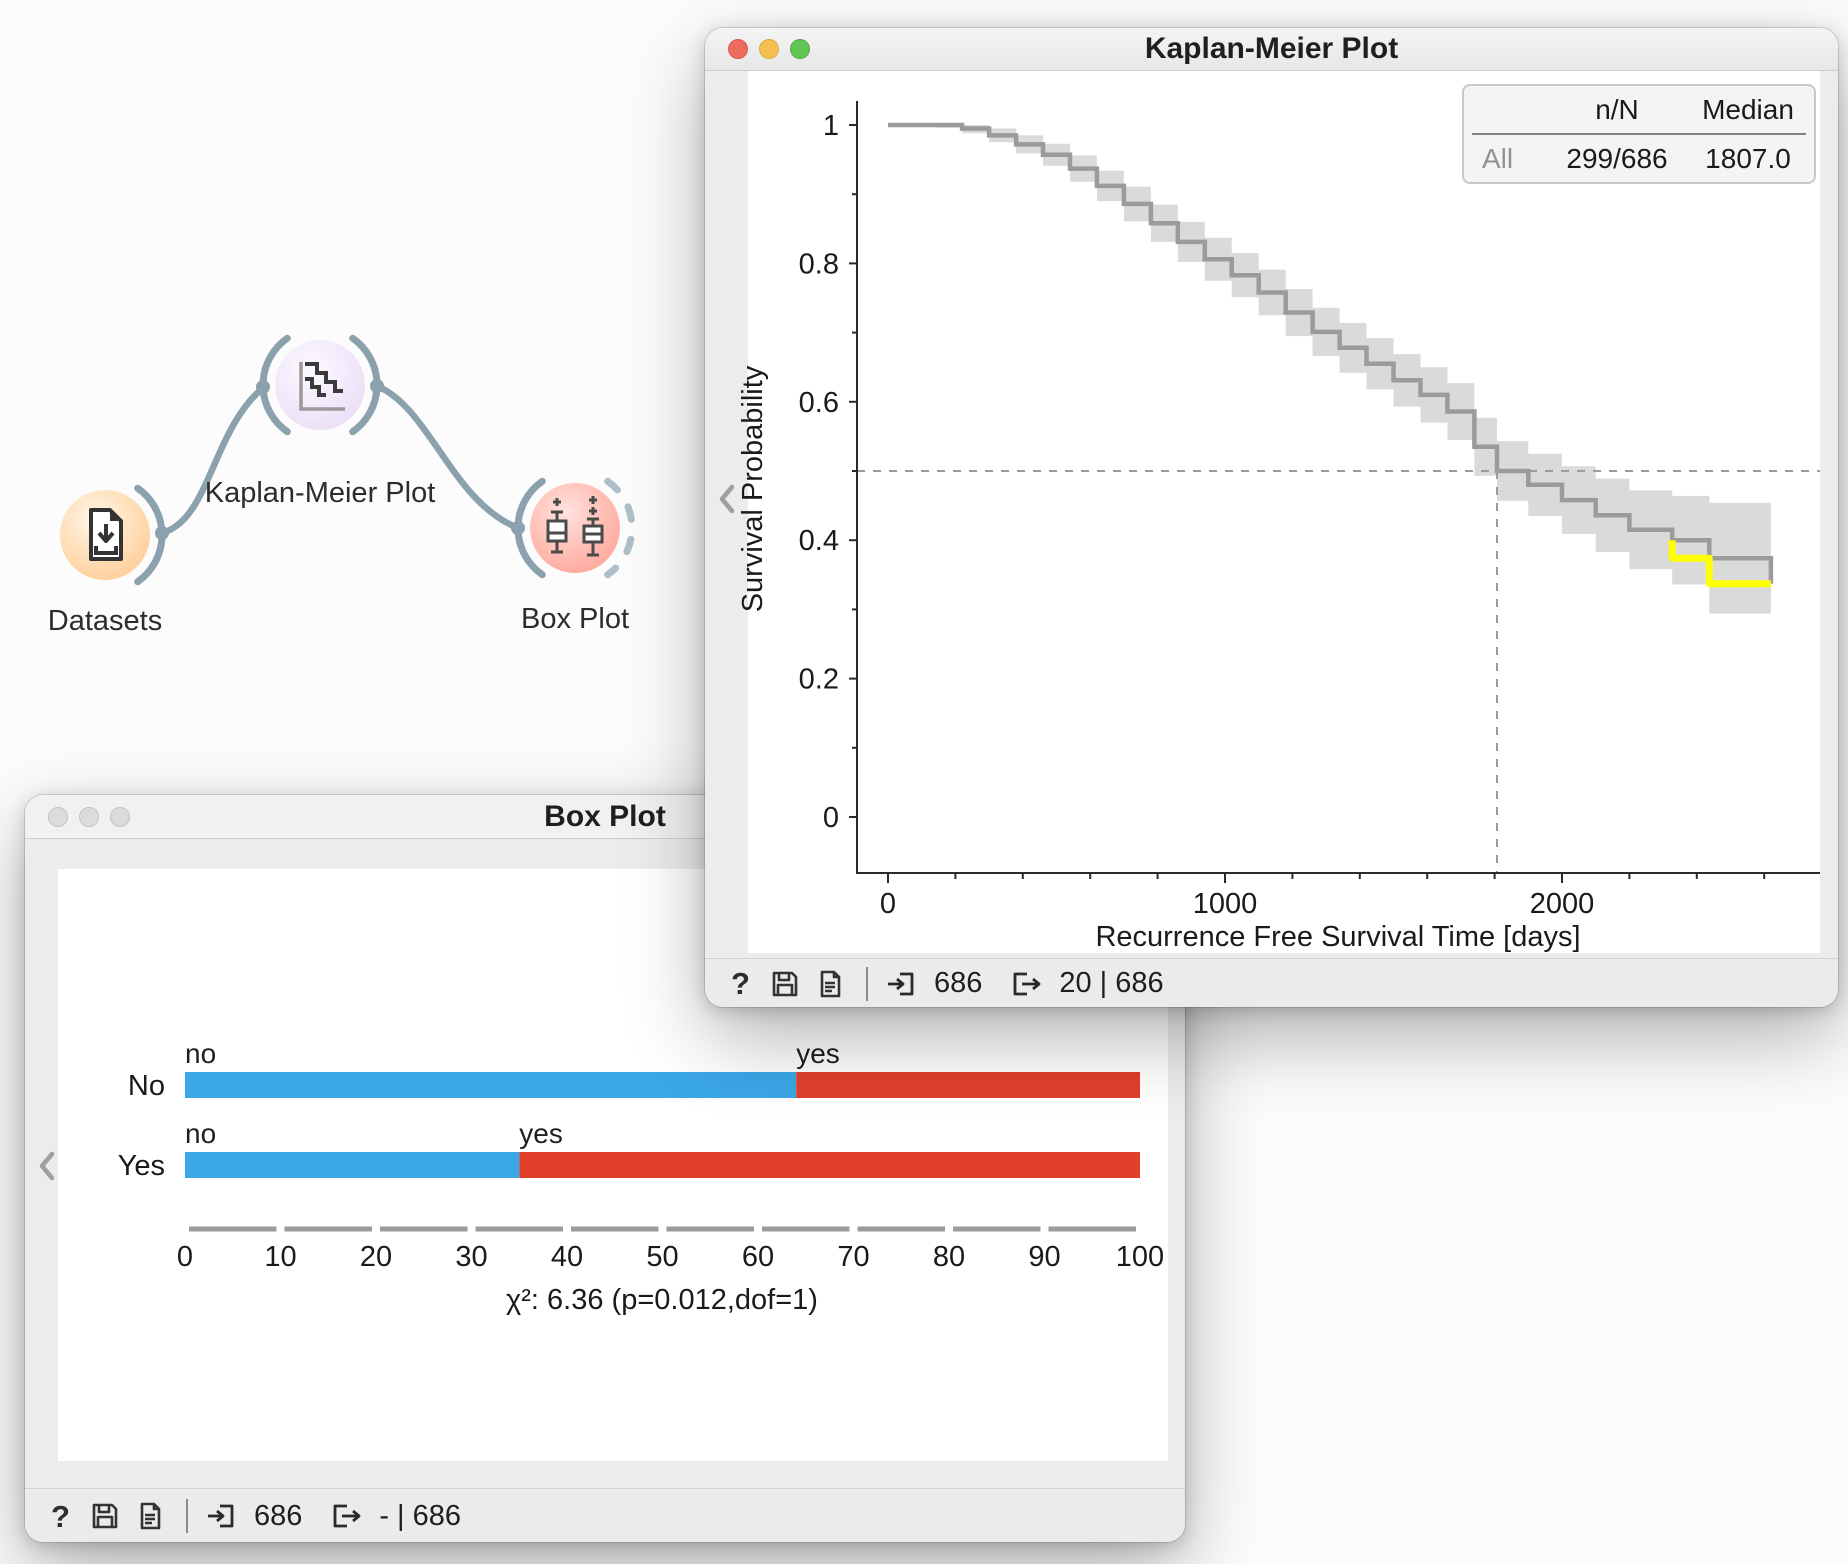 This screenshot has width=1848, height=1564. What do you see at coordinates (968, 1085) in the screenshot?
I see `bar-segment-no-yes` at bounding box center [968, 1085].